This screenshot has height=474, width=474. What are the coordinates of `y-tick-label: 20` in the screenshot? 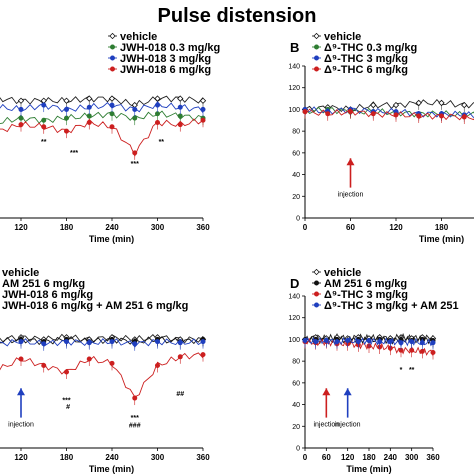 It's located at (296, 427).